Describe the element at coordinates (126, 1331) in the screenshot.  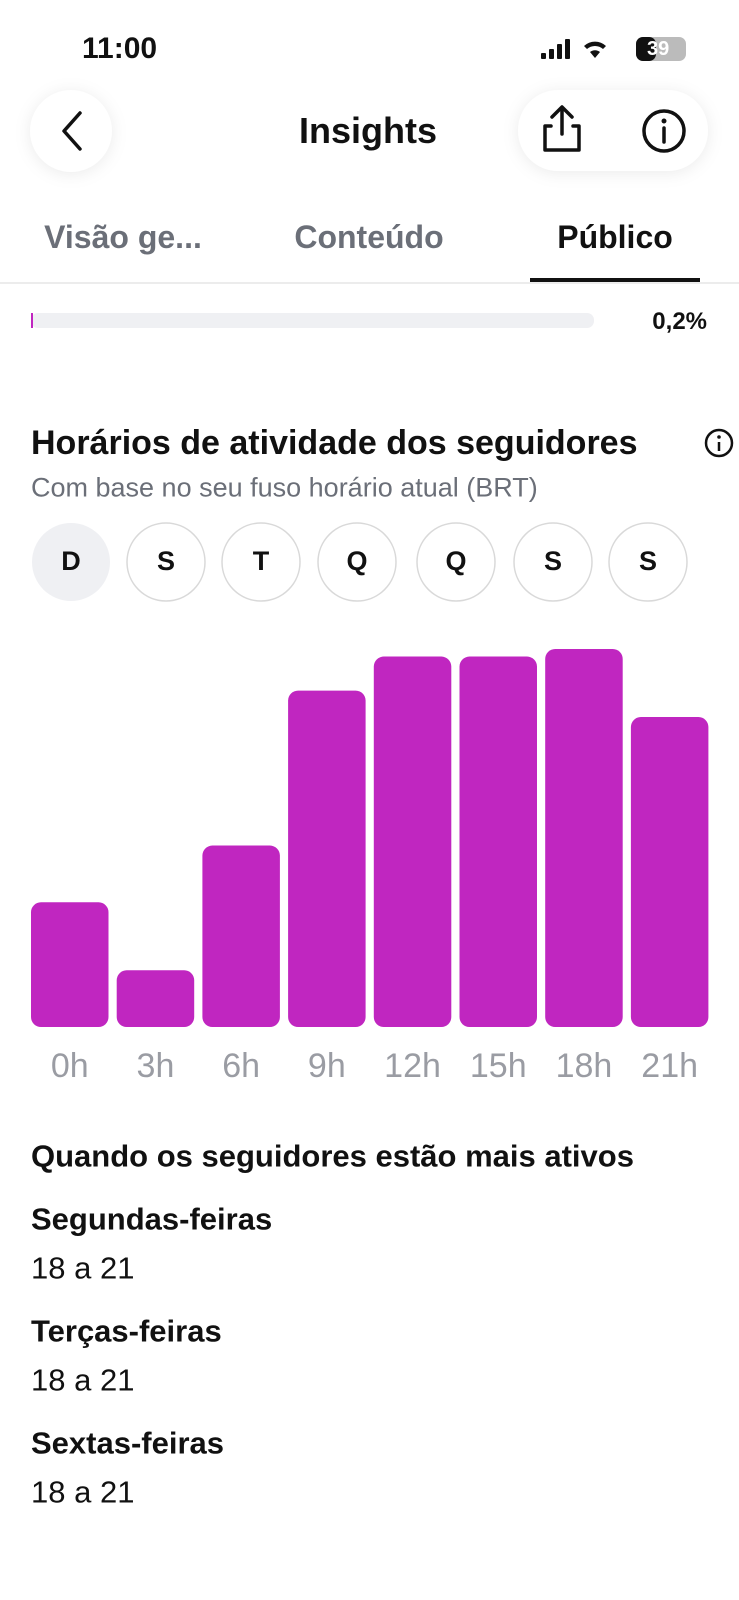
I see `active-day: Terças-feiras` at that location.